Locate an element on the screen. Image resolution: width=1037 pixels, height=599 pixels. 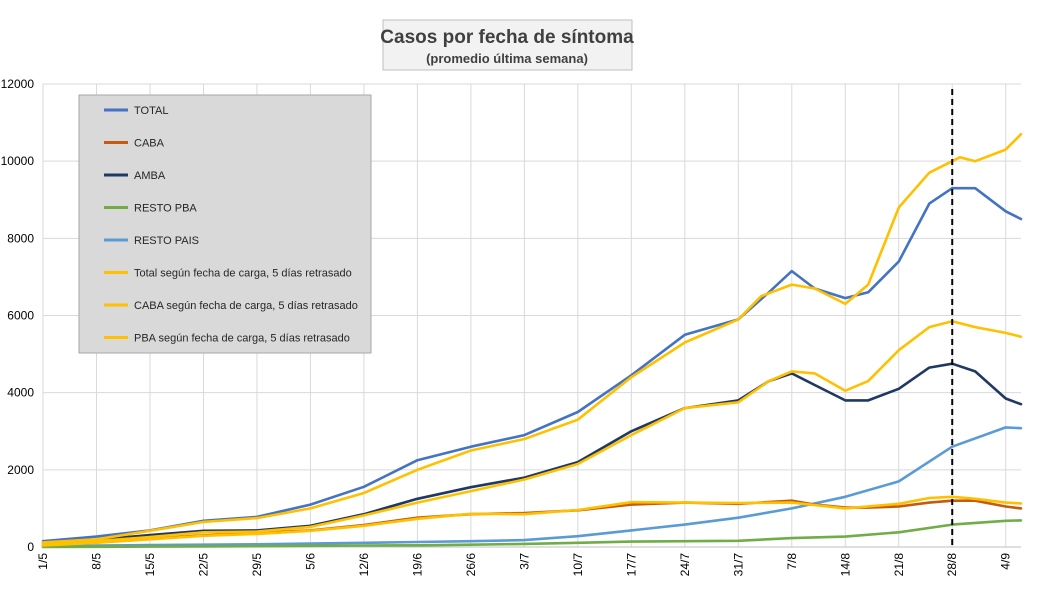
title-frame is located at coordinates (507, 45).